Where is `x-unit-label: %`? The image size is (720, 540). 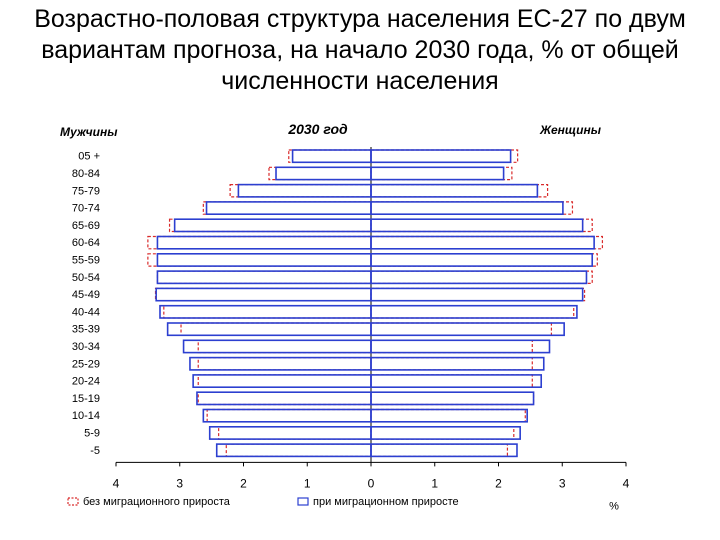
x-unit-label: % is located at coordinates (614, 506).